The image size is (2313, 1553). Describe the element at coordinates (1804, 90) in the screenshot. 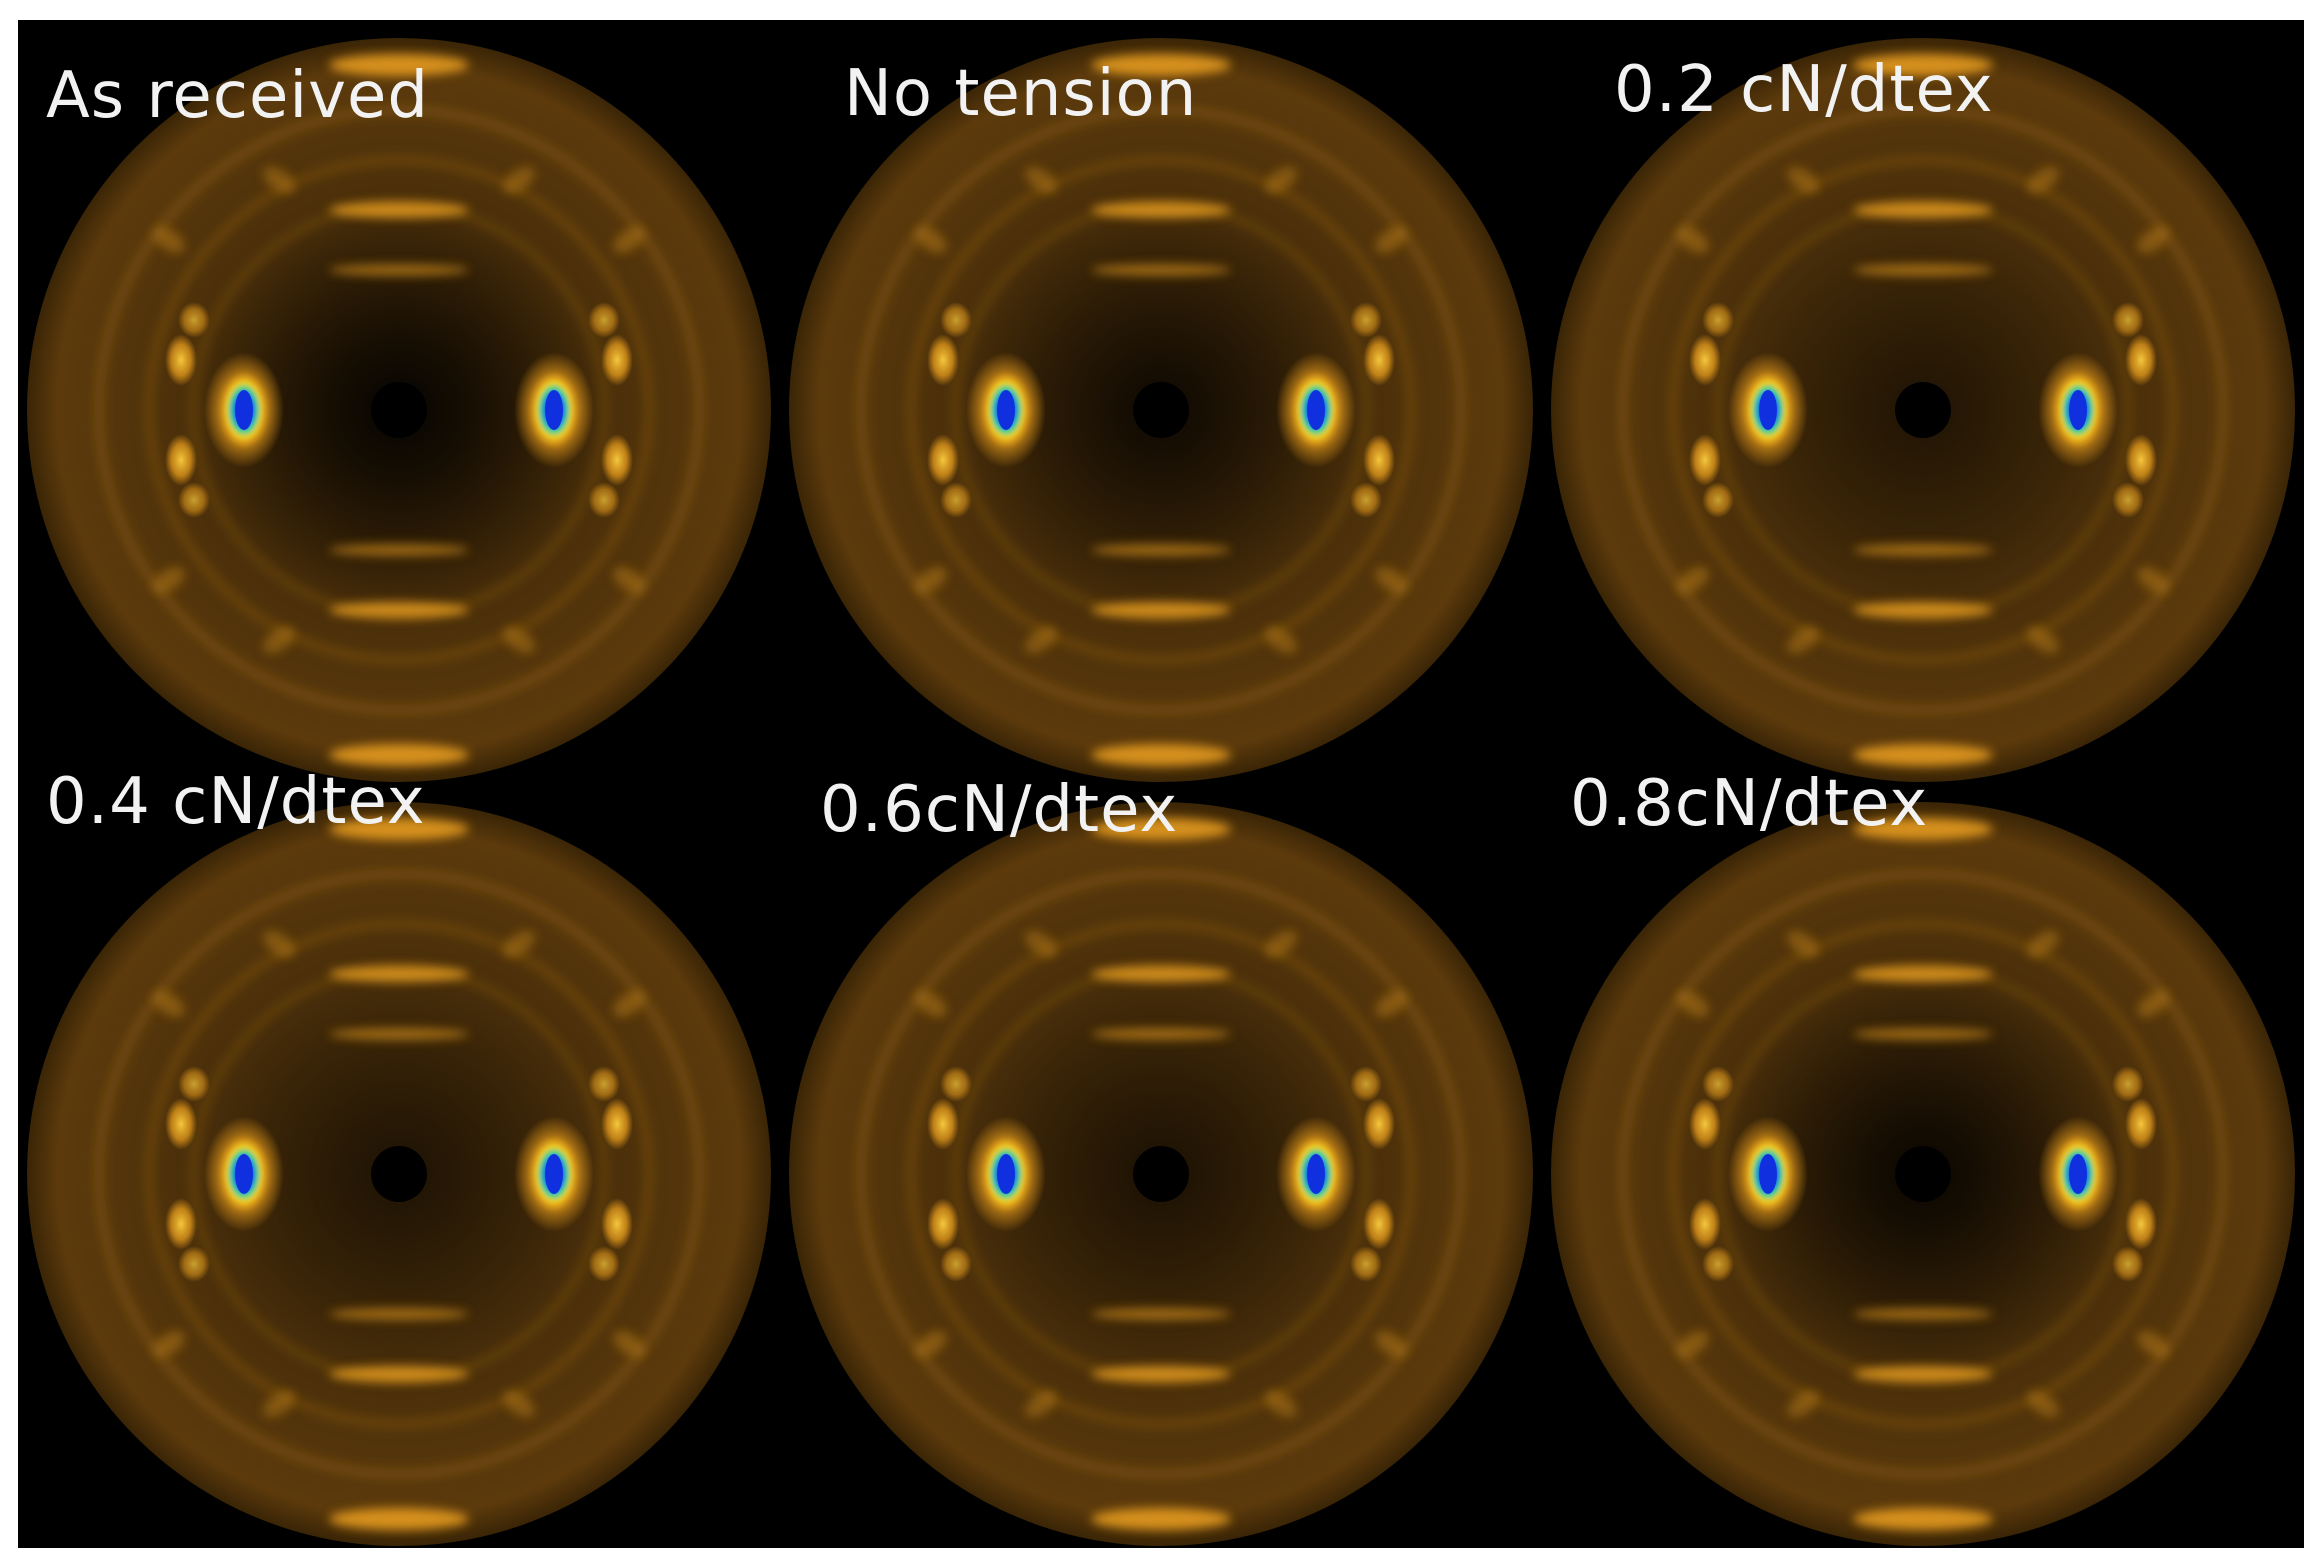

I see `panel-label: 0.2 cN/dtex` at that location.